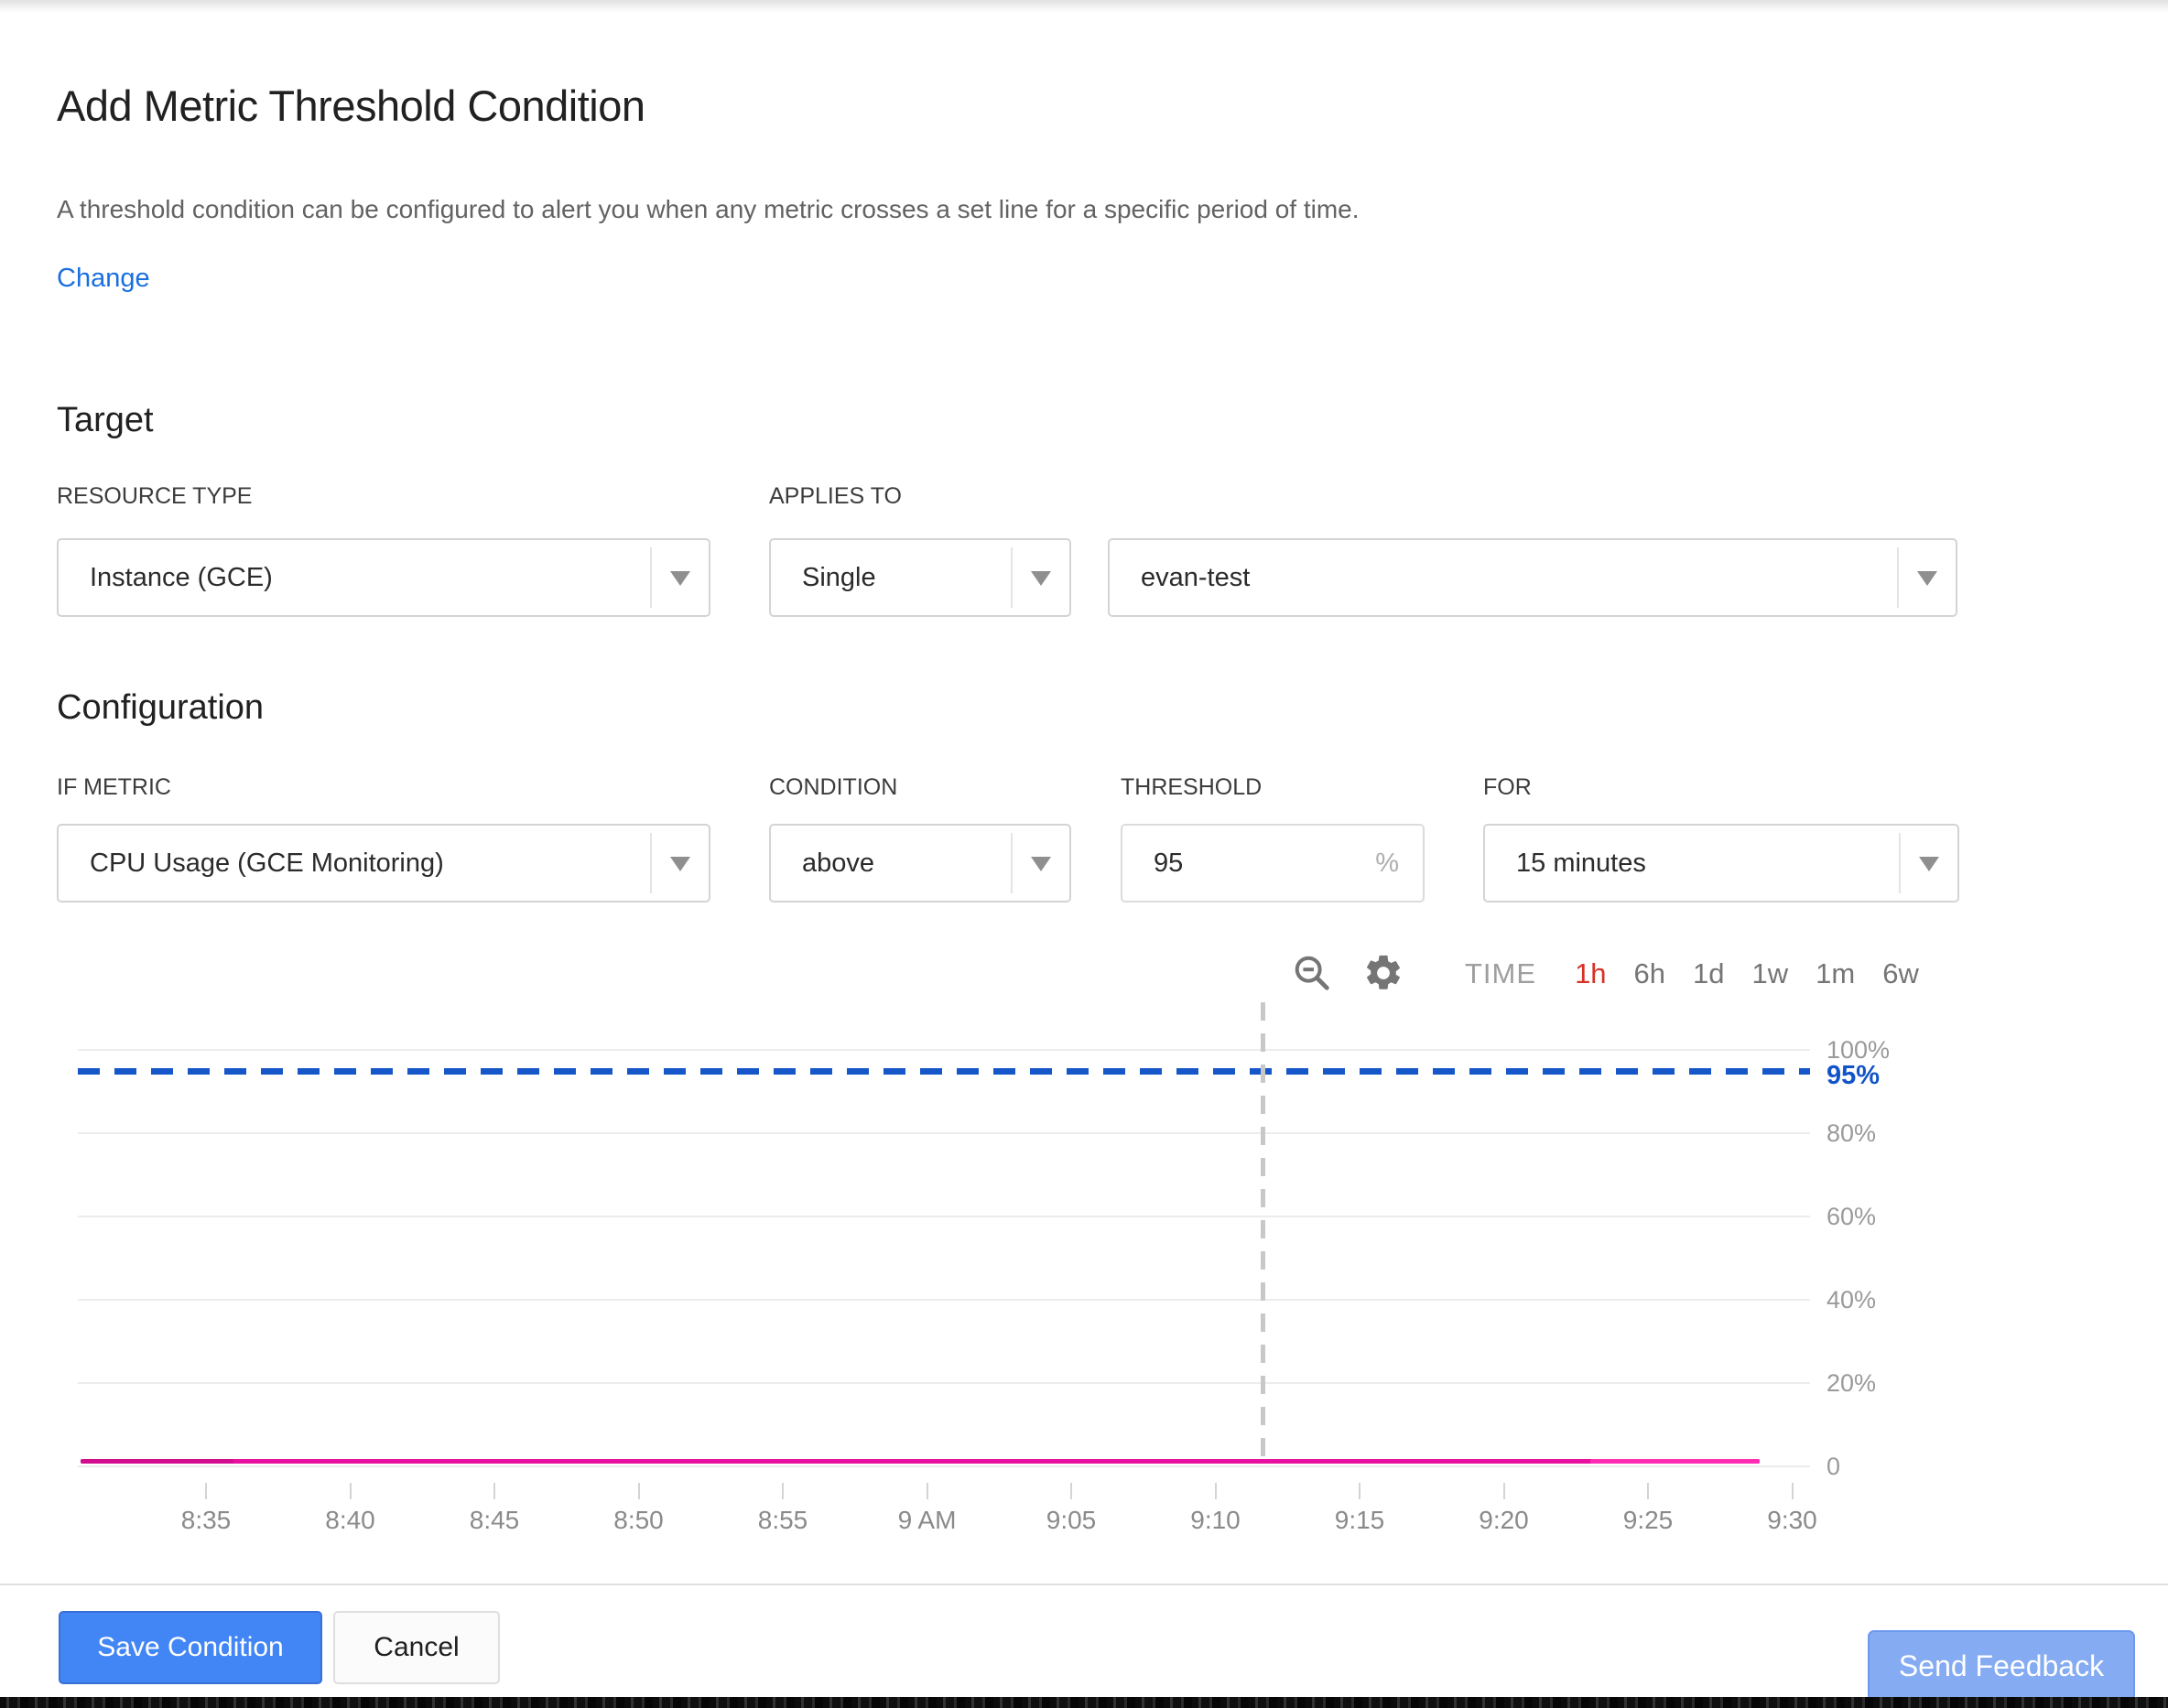 The height and width of the screenshot is (1708, 2168). Describe the element at coordinates (944, 1071) in the screenshot. I see `threshold-line` at that location.